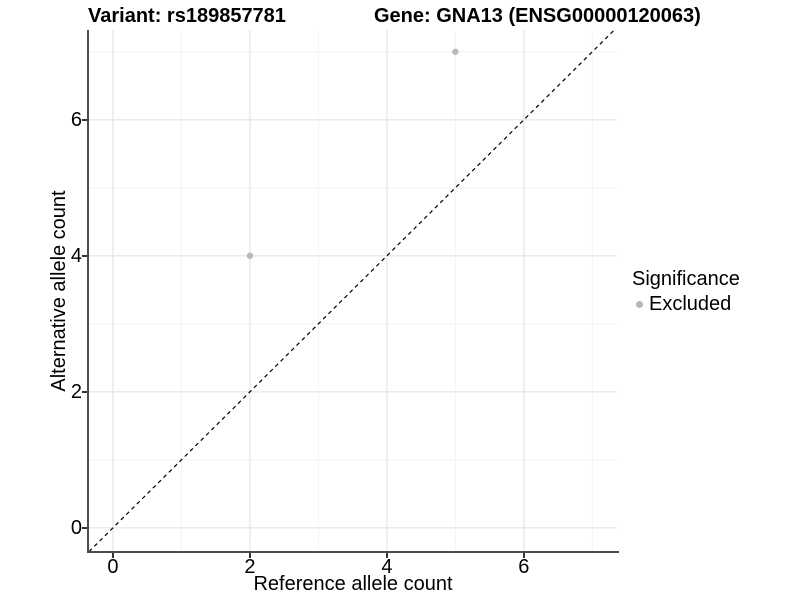  Describe the element at coordinates (353, 552) in the screenshot. I see `x-axis-line` at that location.